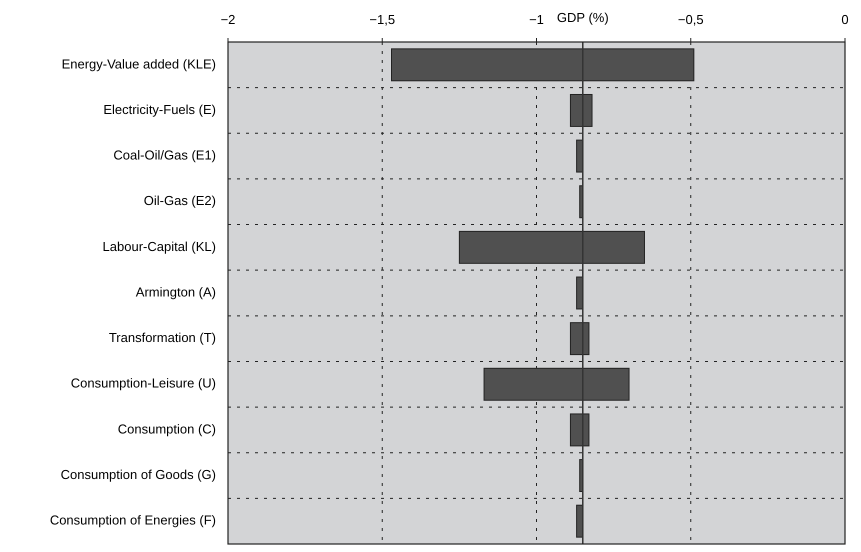 The height and width of the screenshot is (552, 861). I want to click on y-tick-label: Consumption of Goods (G), so click(138, 474).